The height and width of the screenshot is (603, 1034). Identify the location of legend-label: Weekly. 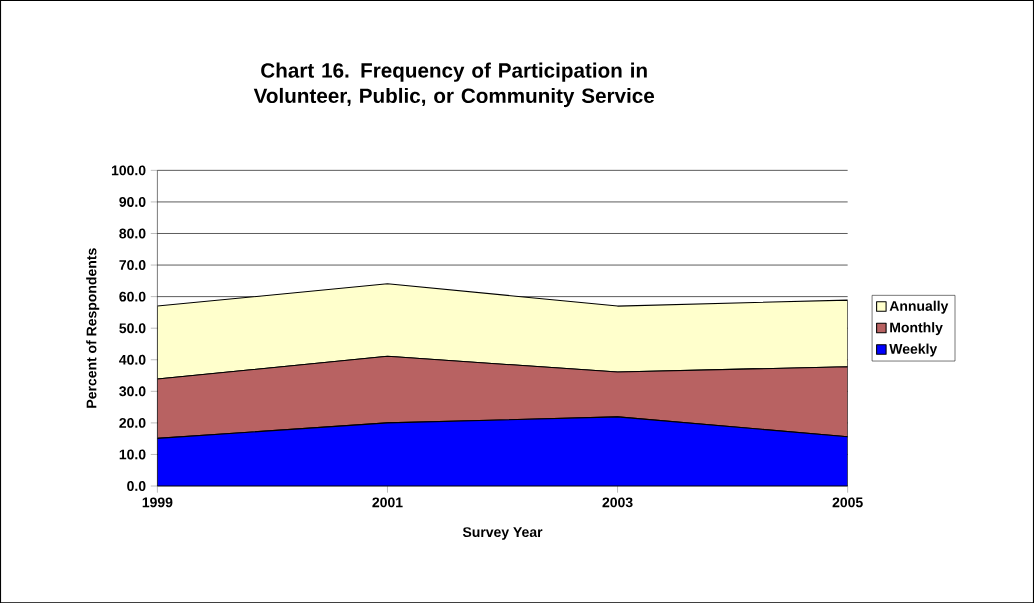
(913, 350).